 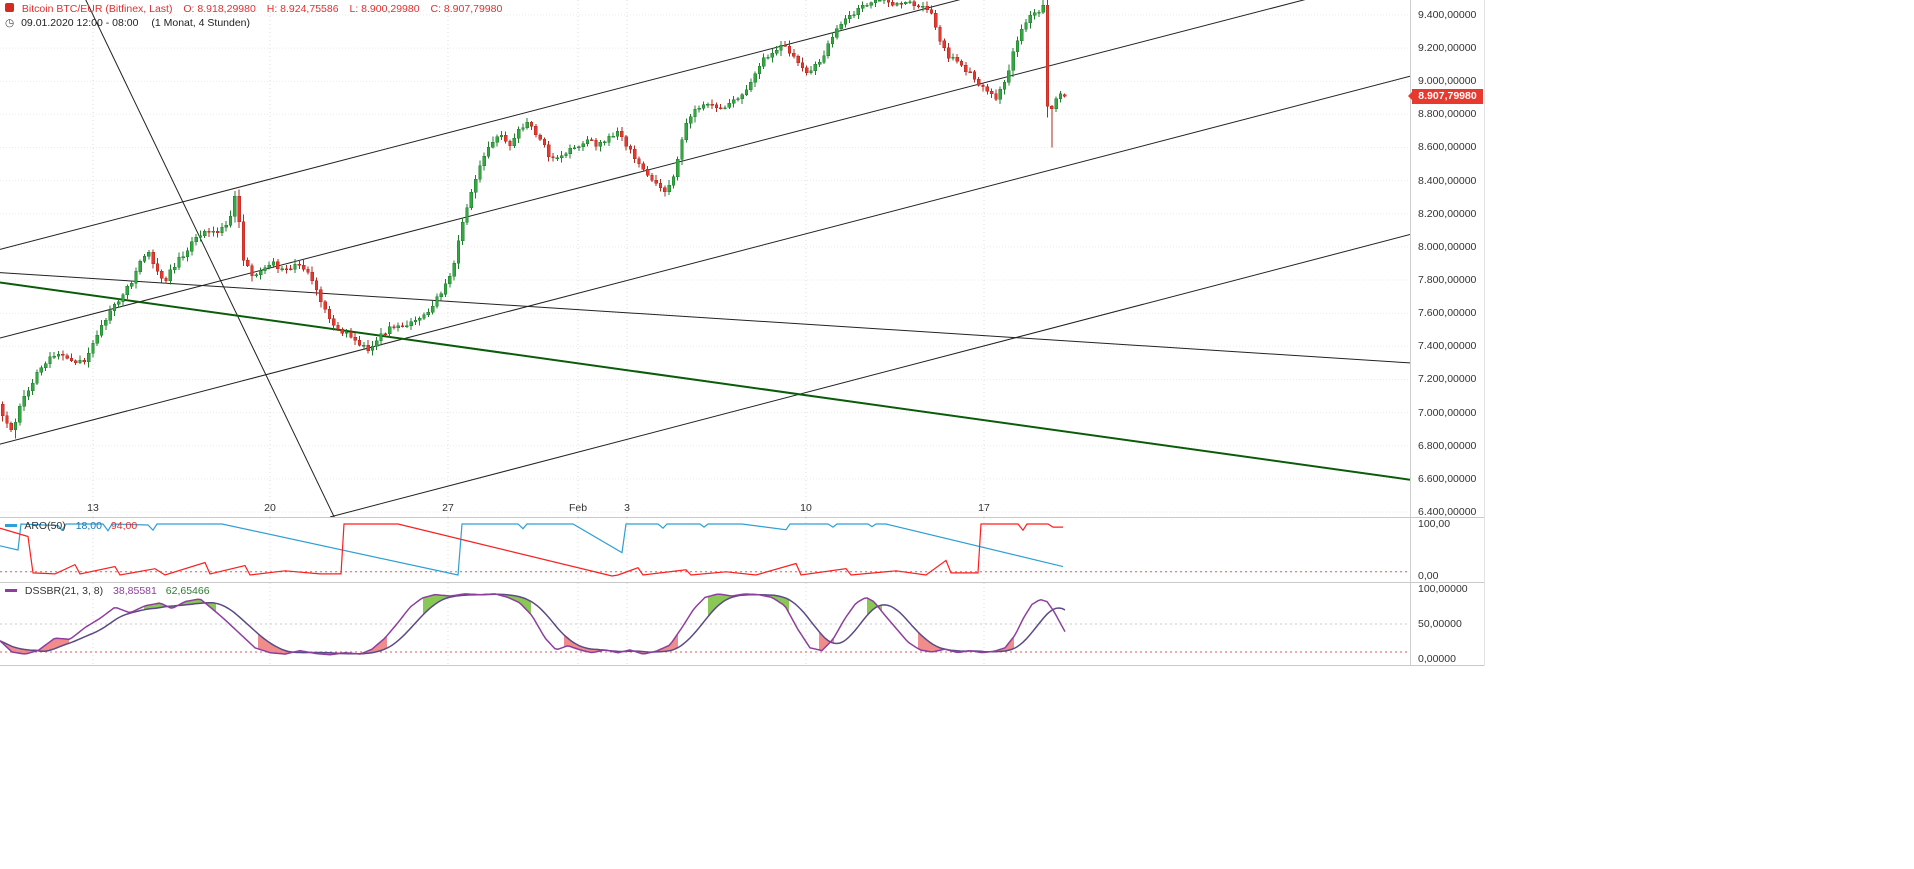 What do you see at coordinates (806, 508) in the screenshot?
I see `time-axis-label: 10` at bounding box center [806, 508].